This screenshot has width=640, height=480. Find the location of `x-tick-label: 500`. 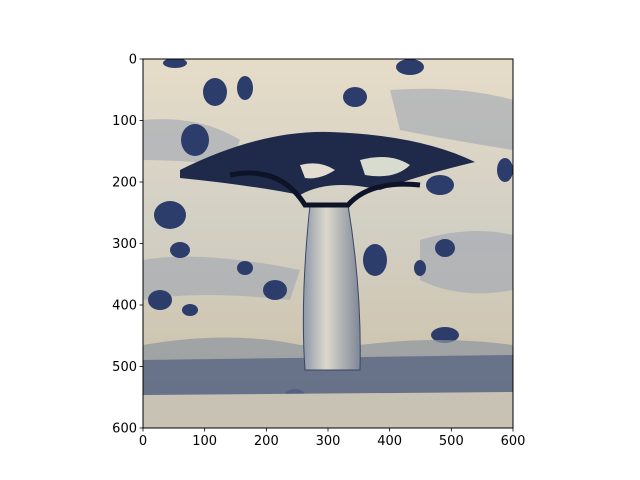

x-tick-label: 500 is located at coordinates (451, 441).